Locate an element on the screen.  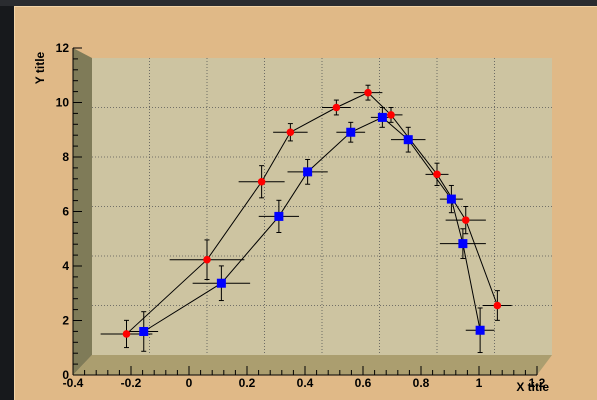
x-axis-ticks: -0.4 -0.2 0 0.2 0.4 0.6 0.8 1 1.2 is located at coordinates (304, 378).